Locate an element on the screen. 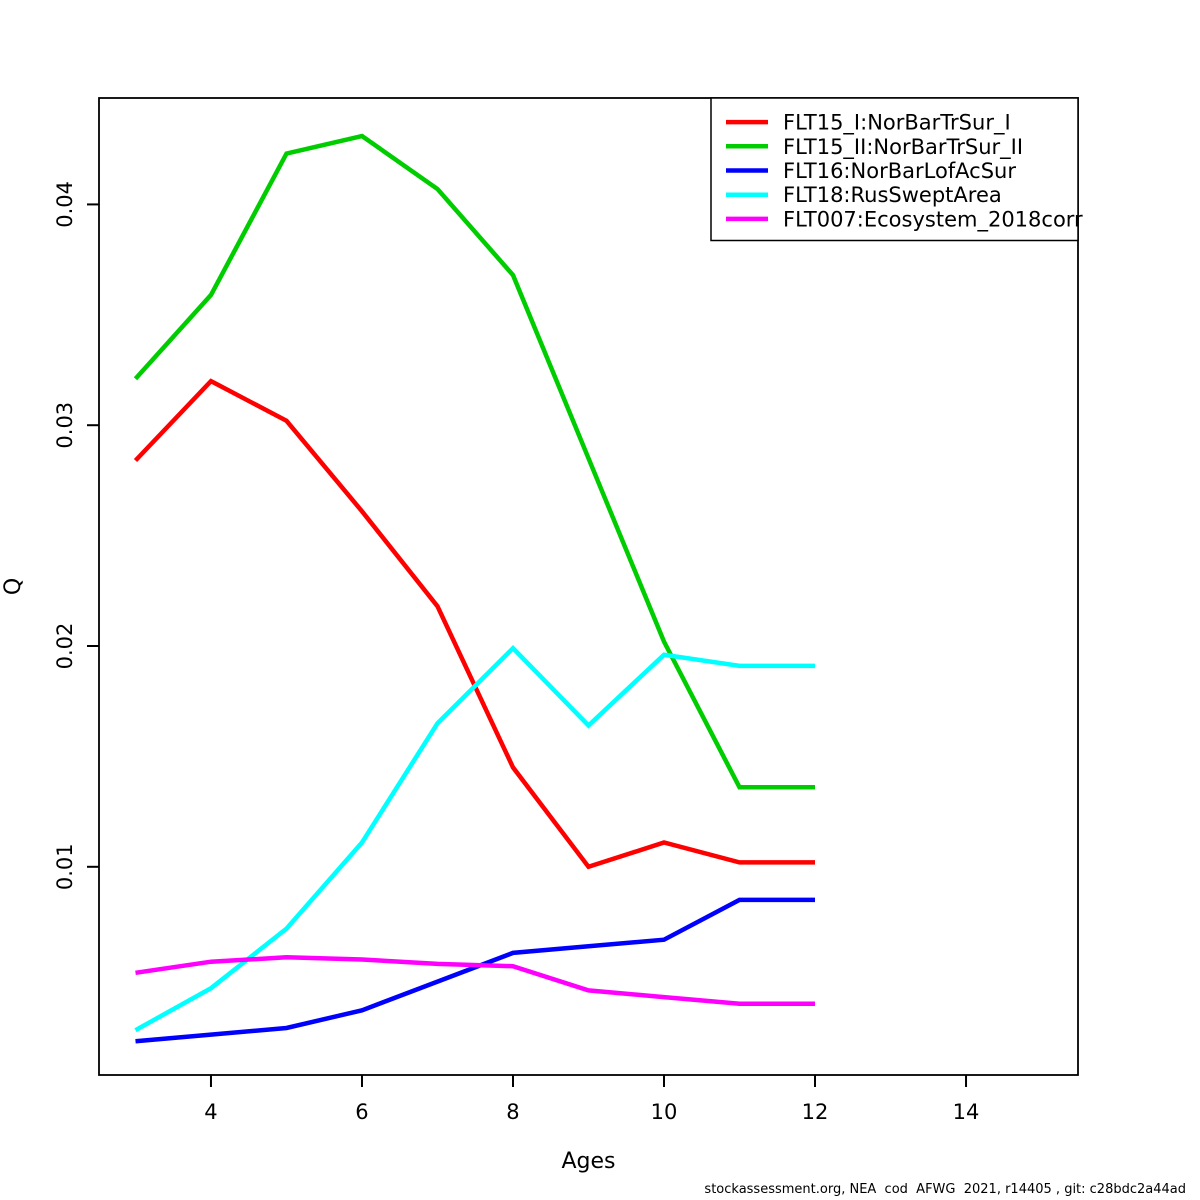 This screenshot has height=1200, width=1200. y-axis-tick-label: 0.03 is located at coordinates (65, 425).